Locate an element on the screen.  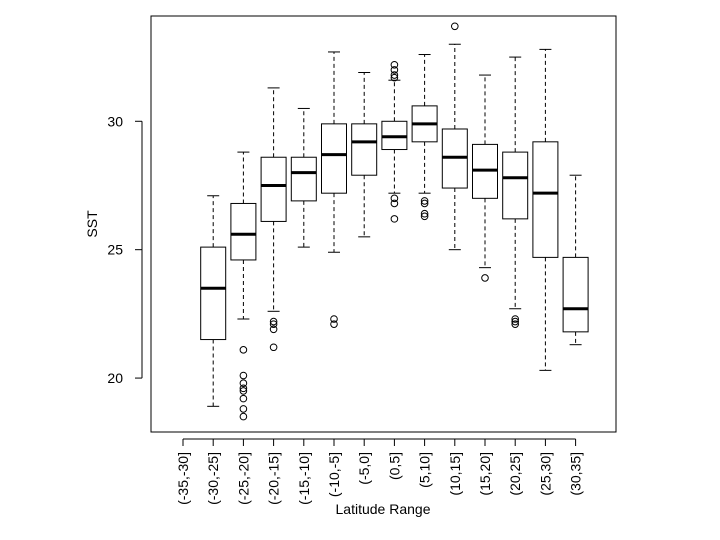
x-tick-label: (5,10] is located at coordinates (425, 470).